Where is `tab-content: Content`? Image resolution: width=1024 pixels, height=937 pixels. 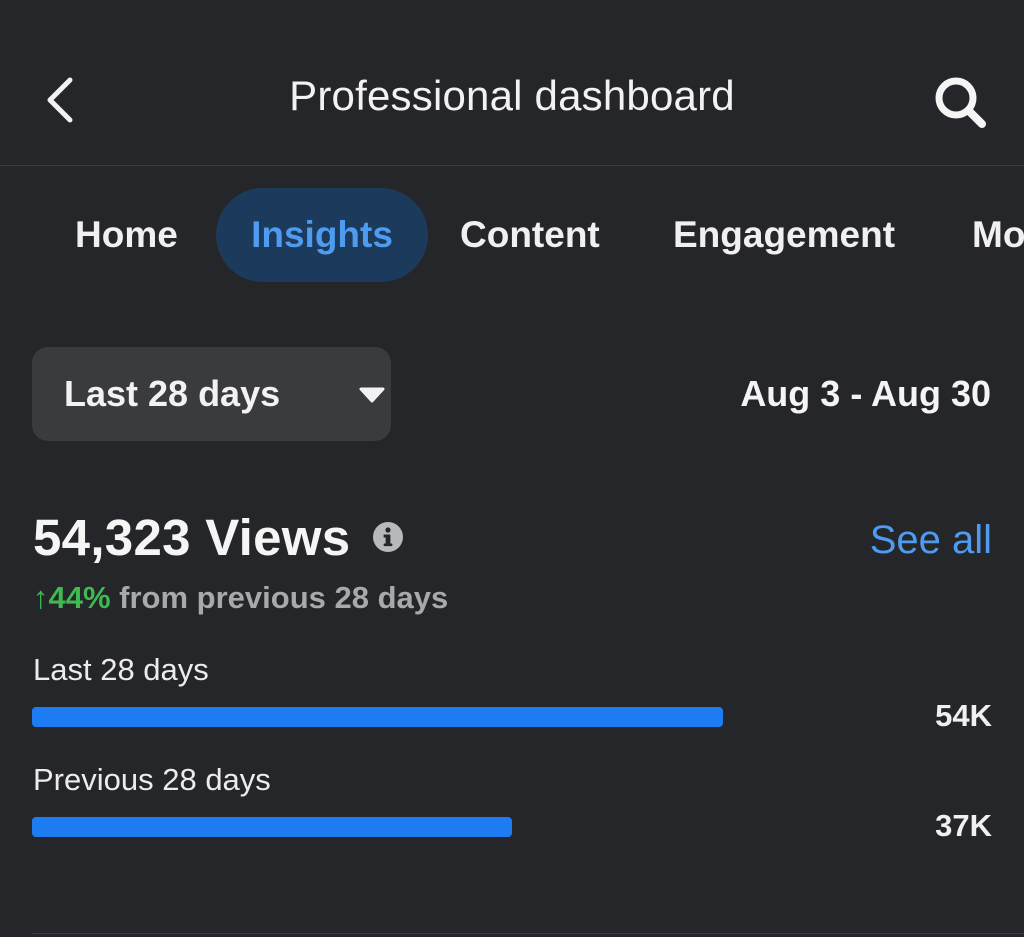
tab-content: Content is located at coordinates (530, 234).